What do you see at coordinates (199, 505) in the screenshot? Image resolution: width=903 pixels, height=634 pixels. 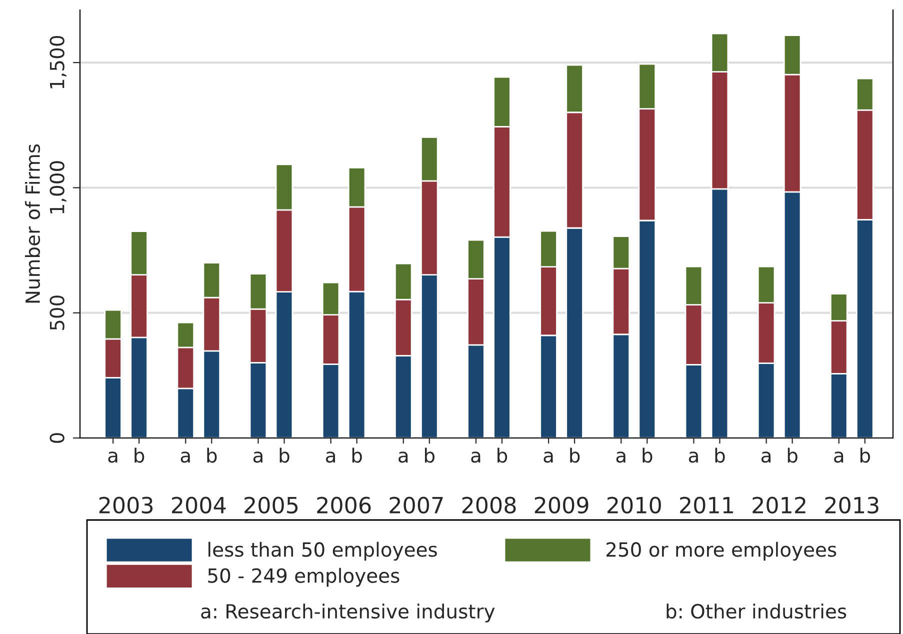 I see `text: 2004` at bounding box center [199, 505].